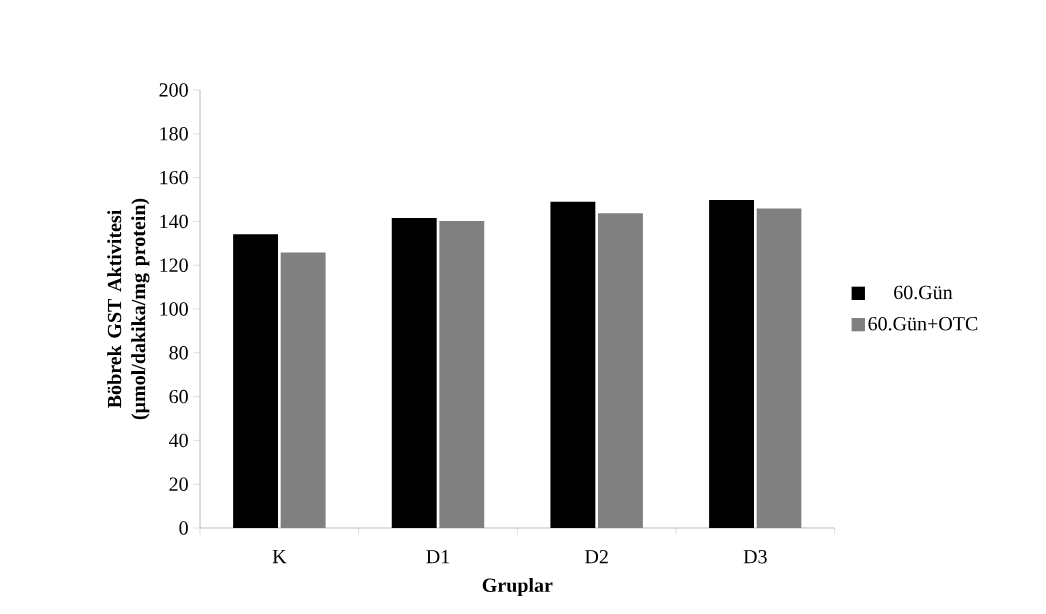 The height and width of the screenshot is (614, 1046). Describe the element at coordinates (183, 528) in the screenshot. I see `y-tick-label: 0` at that location.